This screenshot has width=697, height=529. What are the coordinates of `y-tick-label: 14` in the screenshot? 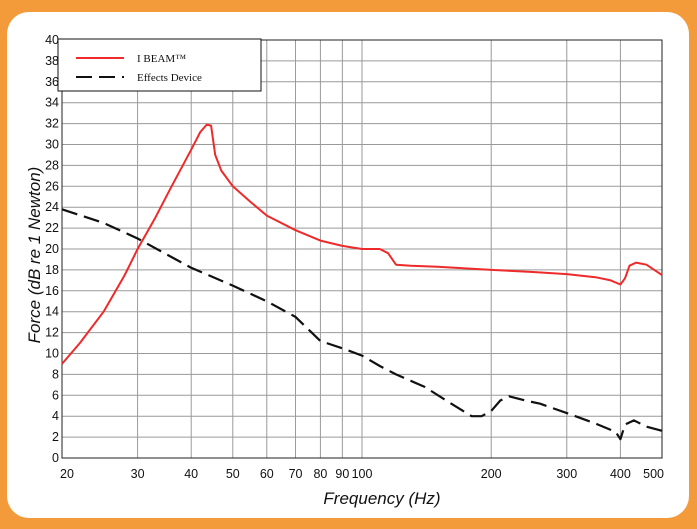 It's located at (52, 312).